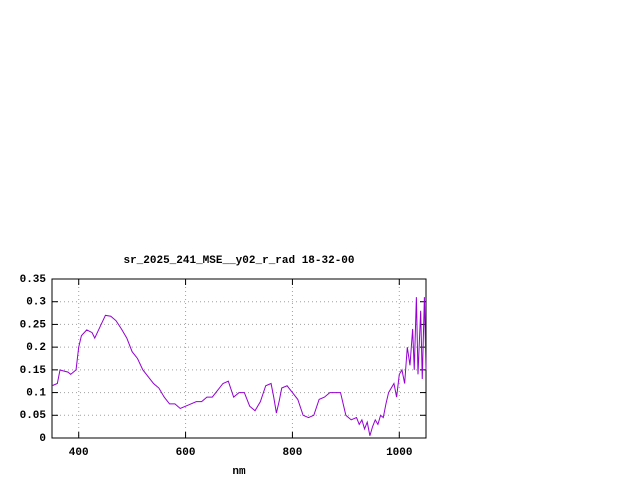 The image size is (640, 480). I want to click on y-tick-label: 0.3, so click(36, 303).